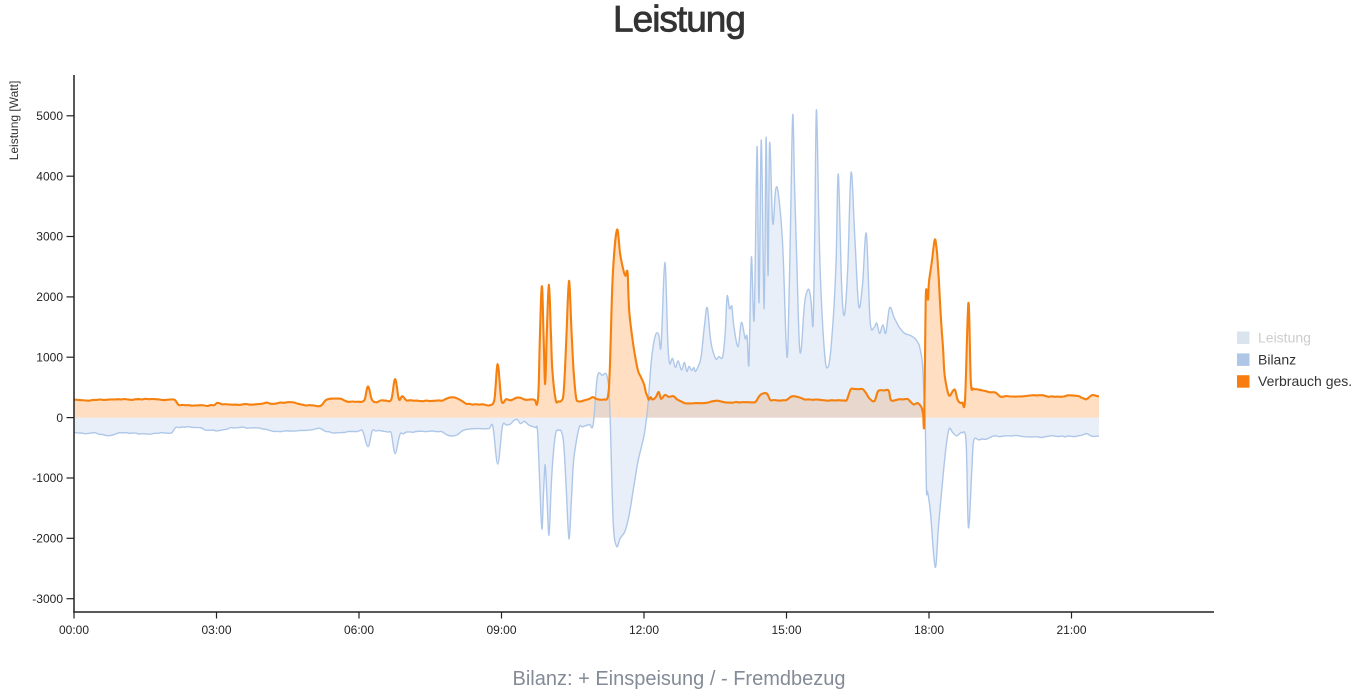 This screenshot has width=1362, height=697. What do you see at coordinates (1305, 381) in the screenshot?
I see `svg-text: Verbrauch ges.` at bounding box center [1305, 381].